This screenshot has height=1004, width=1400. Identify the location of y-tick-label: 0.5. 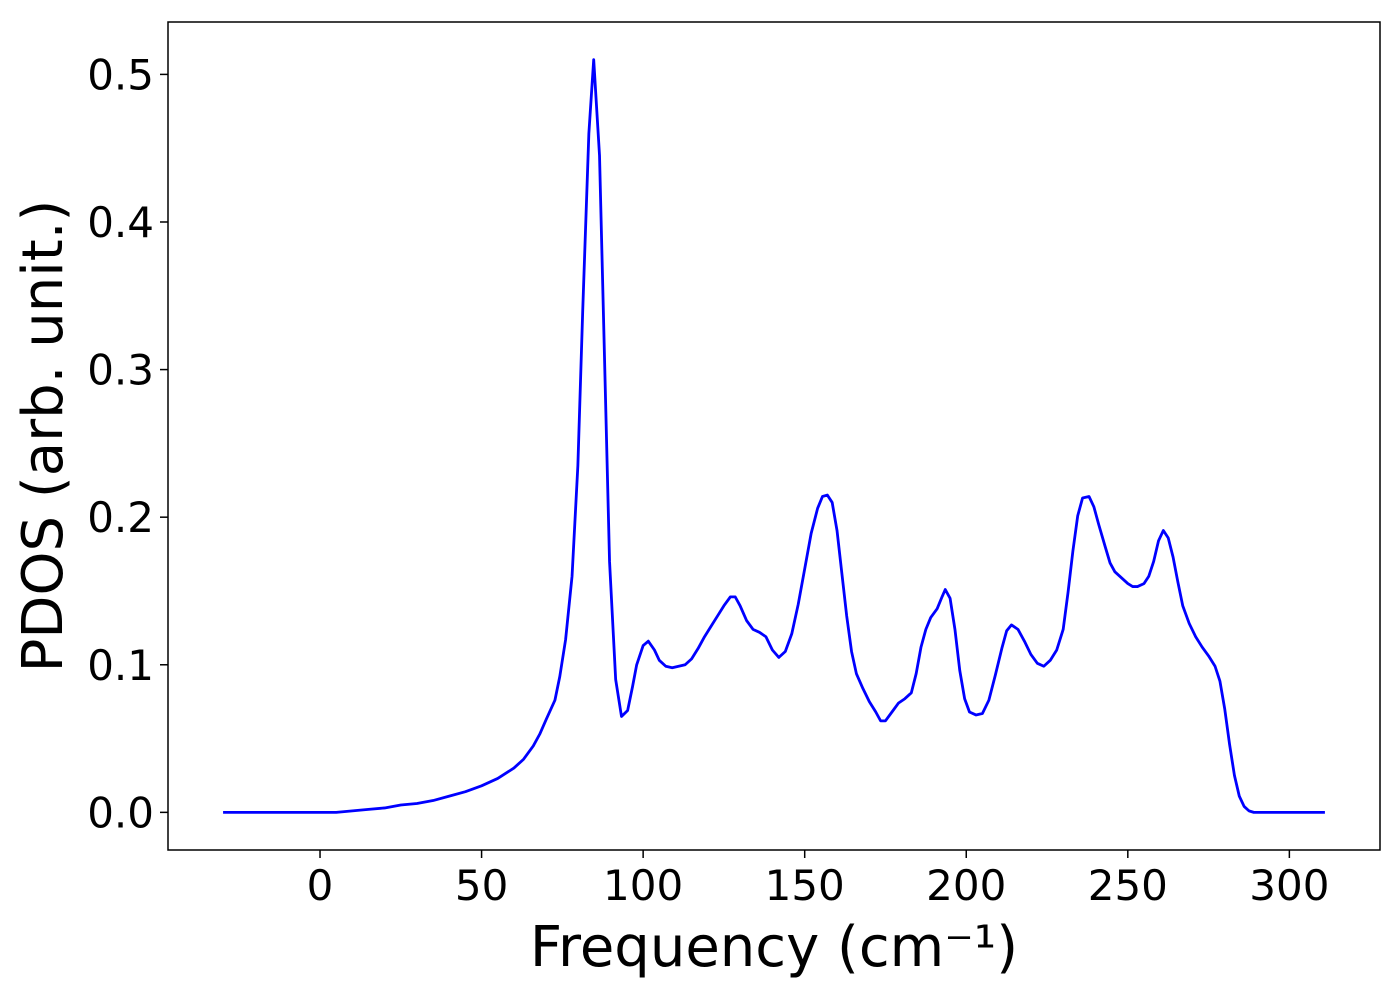
(120, 74).